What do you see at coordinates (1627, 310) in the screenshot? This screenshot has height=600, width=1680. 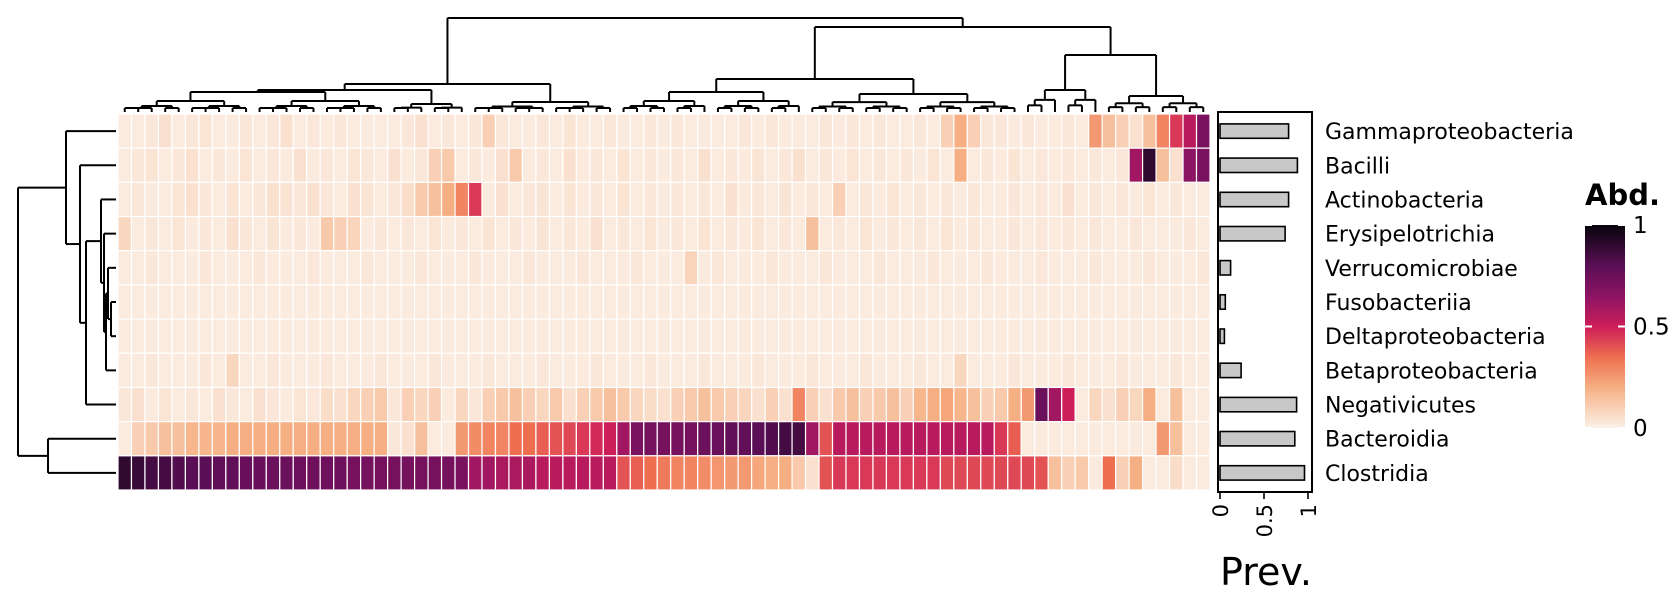 I see `color-legend: Abd. 0 0.5 1` at bounding box center [1627, 310].